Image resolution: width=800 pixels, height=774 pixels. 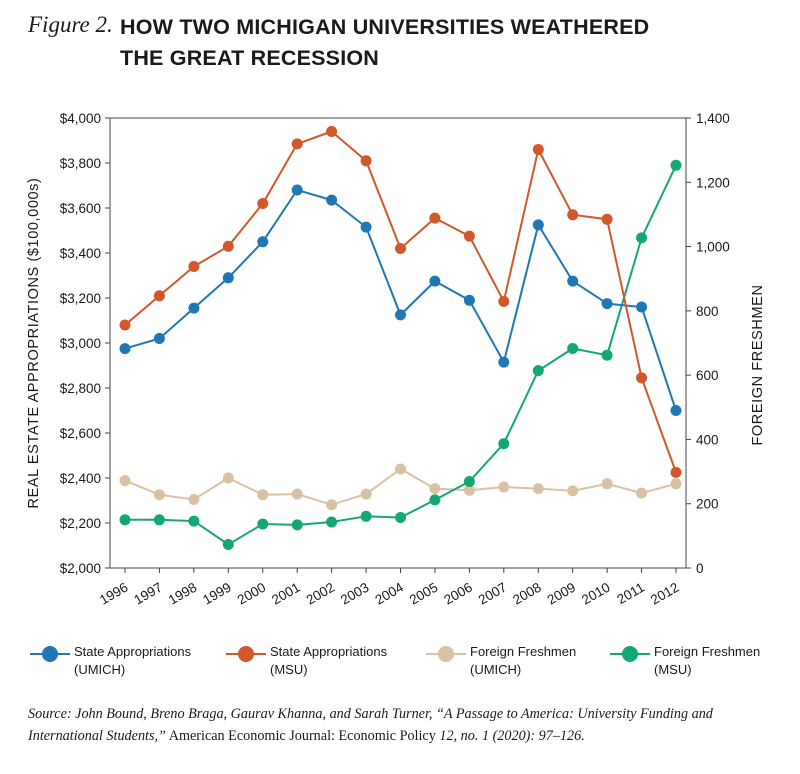 What do you see at coordinates (80, 343) in the screenshot?
I see `left-tick-label: $3,000` at bounding box center [80, 343].